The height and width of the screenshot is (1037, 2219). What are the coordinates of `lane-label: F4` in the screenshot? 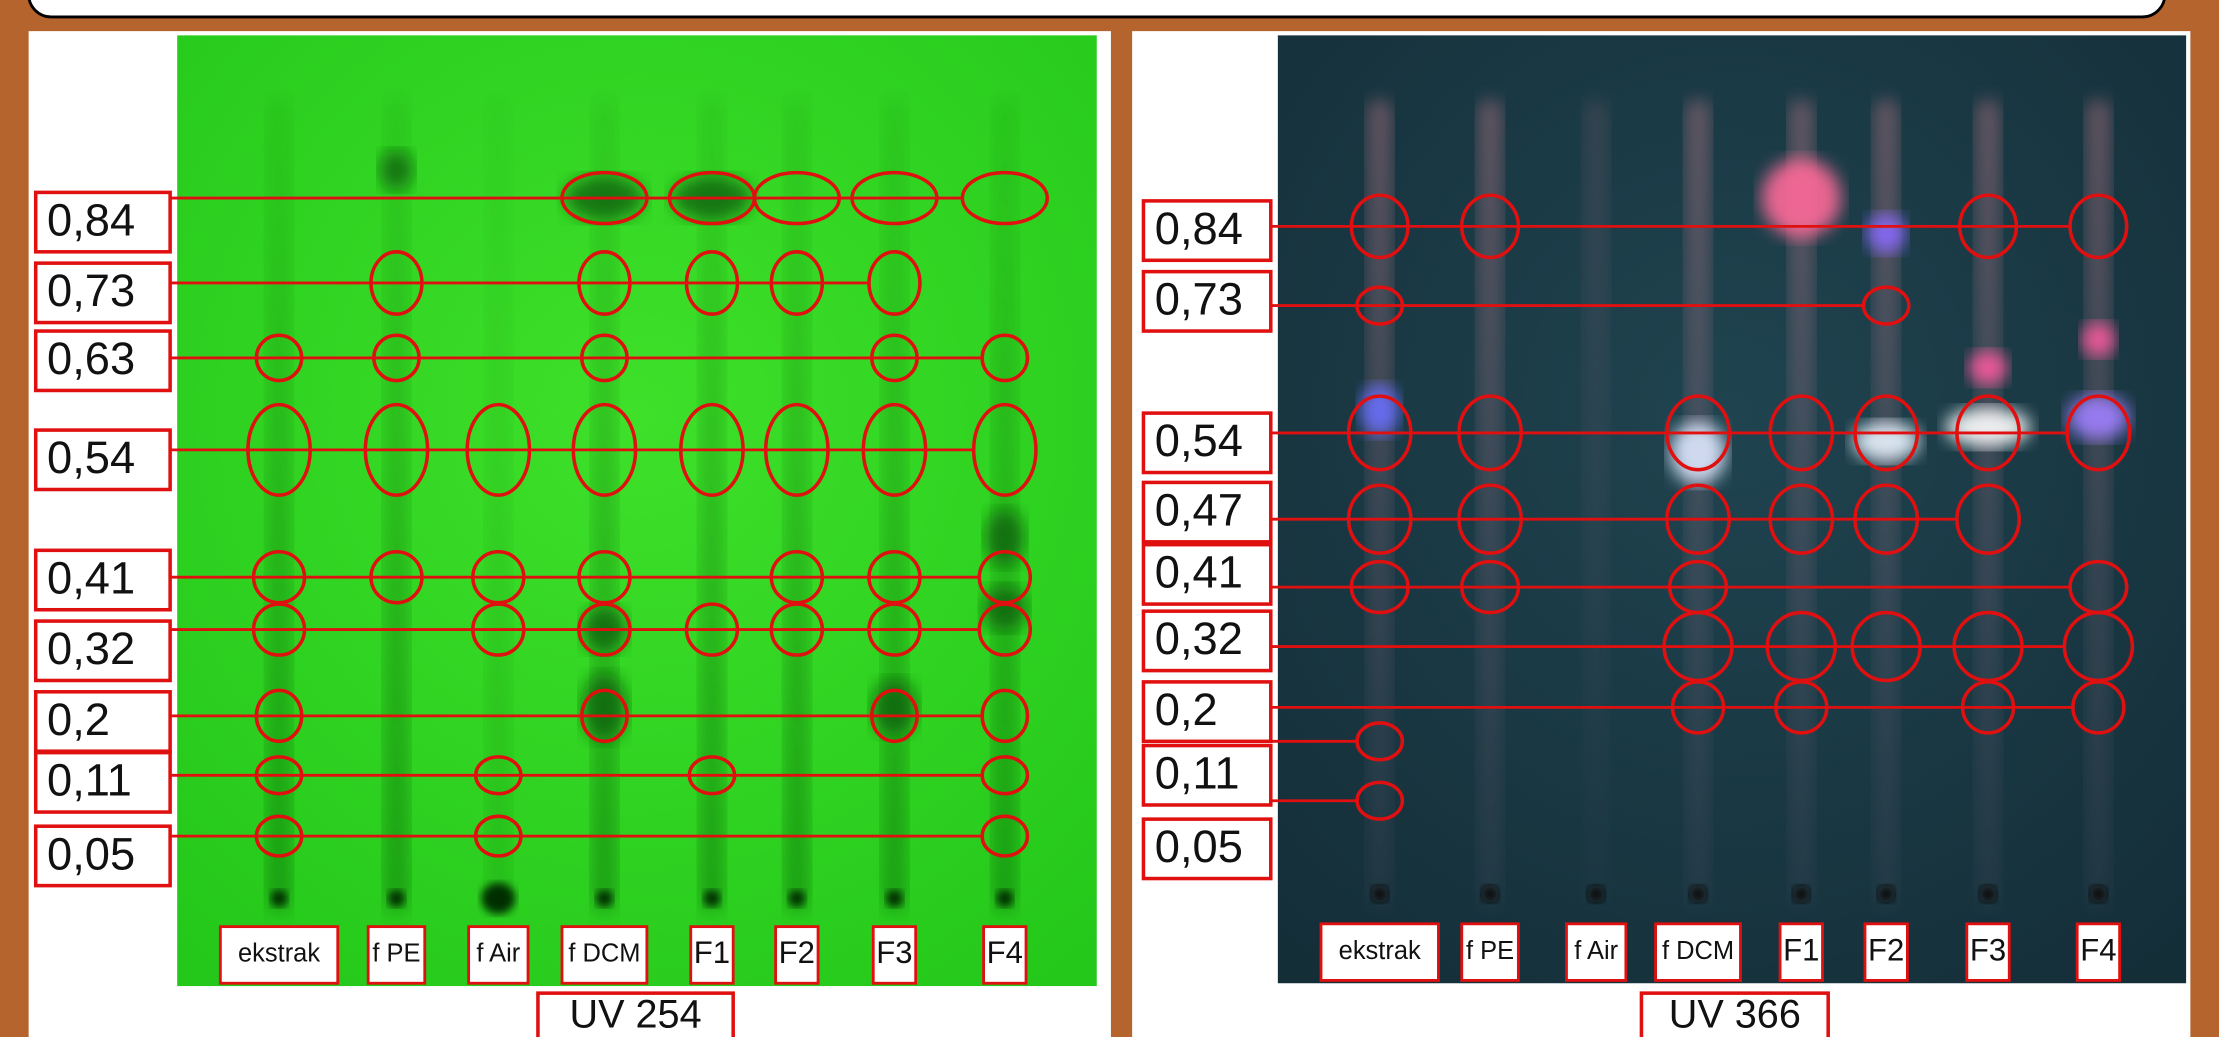 It's located at (1005, 952).